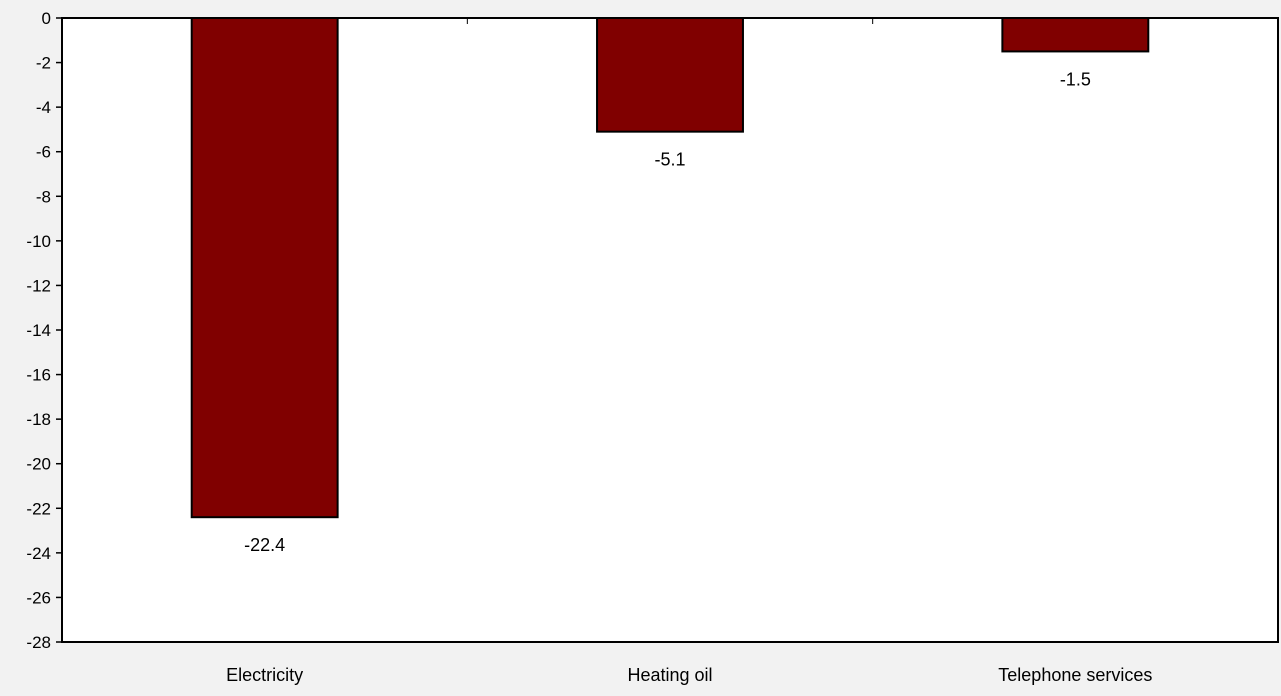 This screenshot has width=1281, height=696. What do you see at coordinates (43, 196) in the screenshot?
I see `y-tick-label: -8` at bounding box center [43, 196].